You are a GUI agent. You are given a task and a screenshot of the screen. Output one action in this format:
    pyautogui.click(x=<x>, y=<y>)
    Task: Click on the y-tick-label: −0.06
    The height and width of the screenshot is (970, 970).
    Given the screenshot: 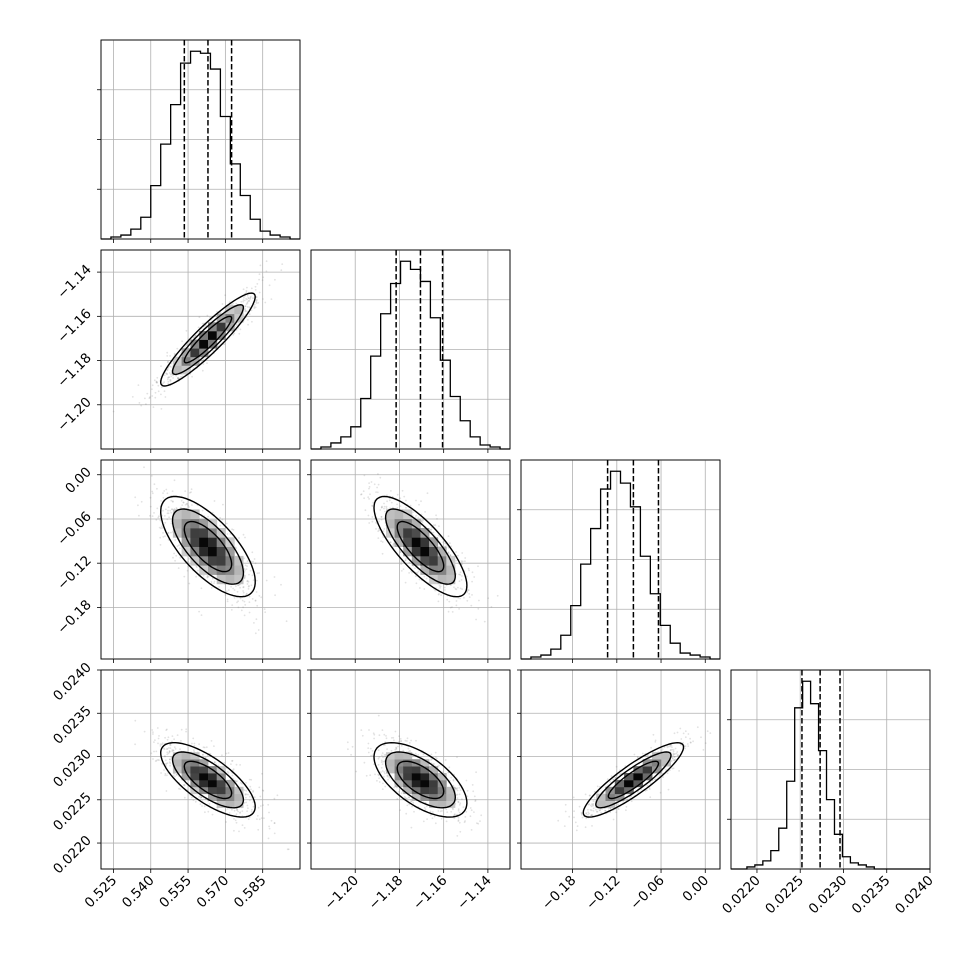 What is the action you would take?
    pyautogui.click(x=74, y=529)
    